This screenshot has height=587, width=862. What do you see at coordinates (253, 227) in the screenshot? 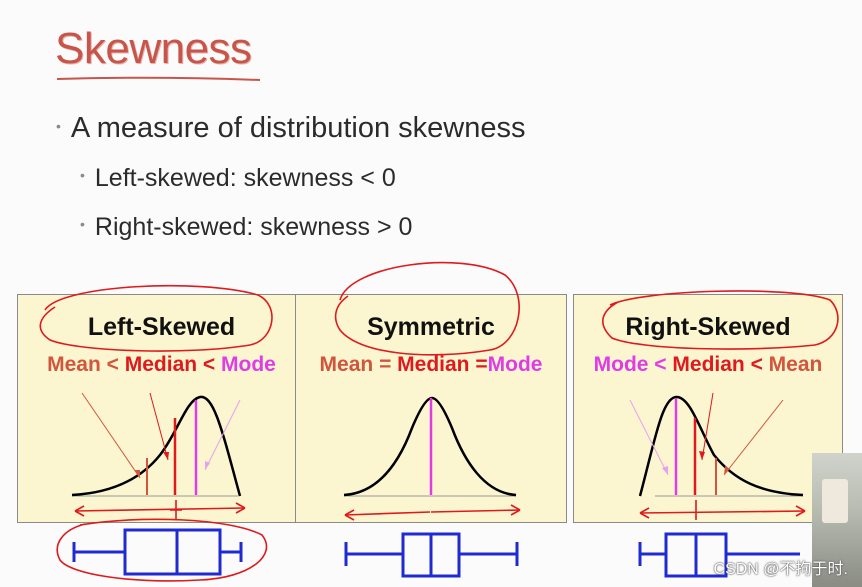
I see `bullet-right-skewed-text: Right-skewed: skewness > 0` at bounding box center [253, 227].